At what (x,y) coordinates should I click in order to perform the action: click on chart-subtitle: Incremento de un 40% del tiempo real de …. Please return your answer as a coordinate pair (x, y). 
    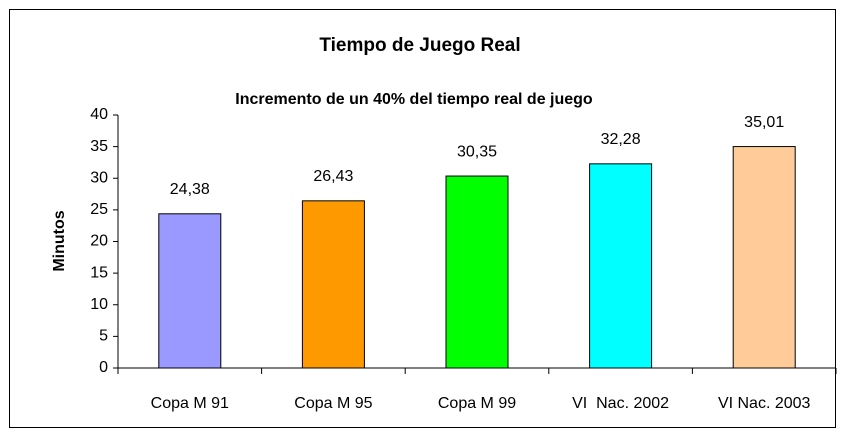
    Looking at the image, I should click on (414, 99).